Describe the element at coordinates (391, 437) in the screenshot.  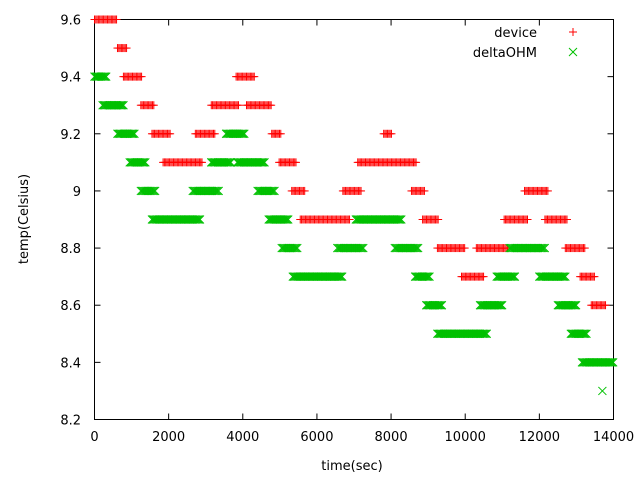
I see `x-tick-label: 8000` at that location.